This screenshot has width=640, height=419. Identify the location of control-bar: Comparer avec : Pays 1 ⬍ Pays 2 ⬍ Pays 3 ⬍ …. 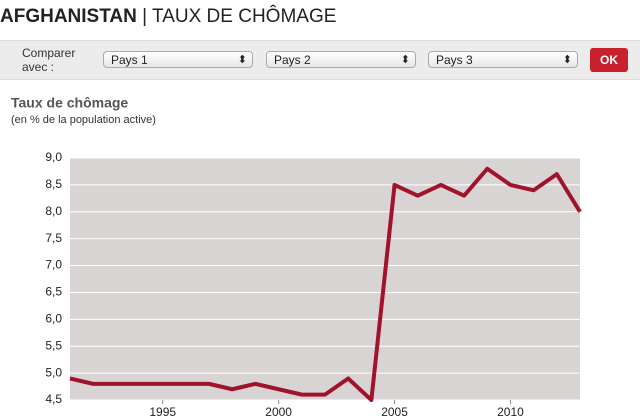
(320, 60).